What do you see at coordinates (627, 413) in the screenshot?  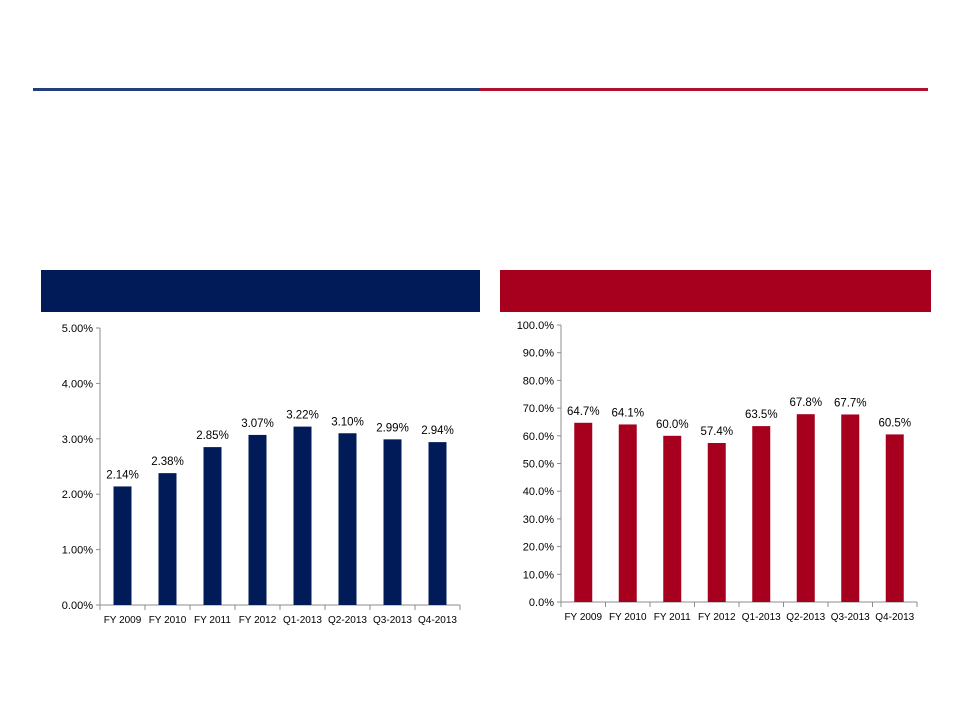 I see `right-data-label: 64.1%` at bounding box center [627, 413].